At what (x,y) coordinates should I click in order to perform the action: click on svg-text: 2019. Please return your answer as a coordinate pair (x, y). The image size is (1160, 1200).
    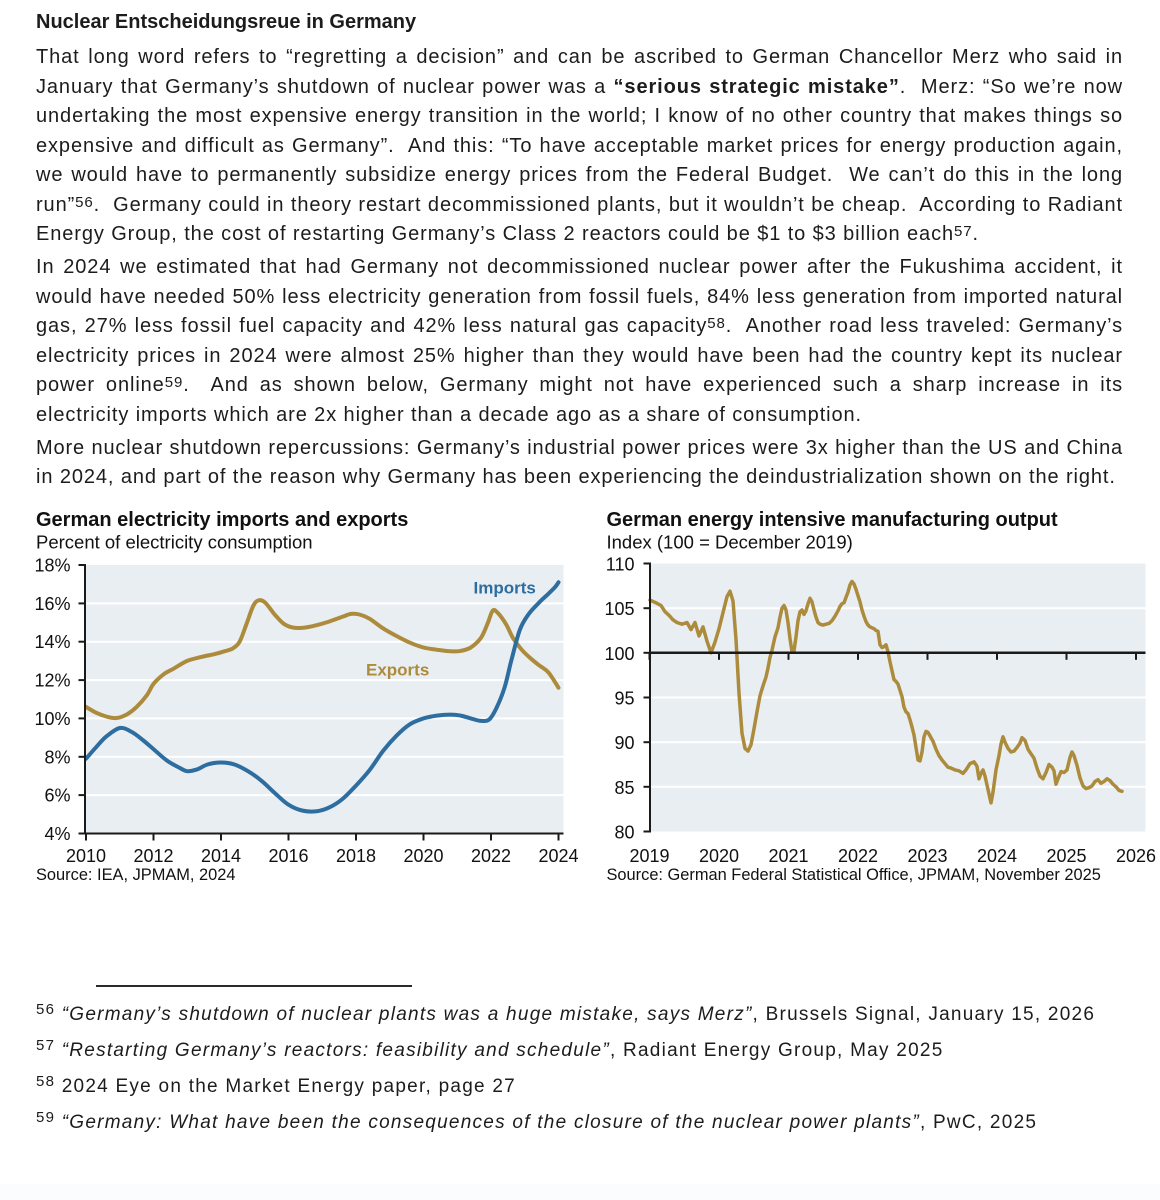
    Looking at the image, I should click on (649, 856).